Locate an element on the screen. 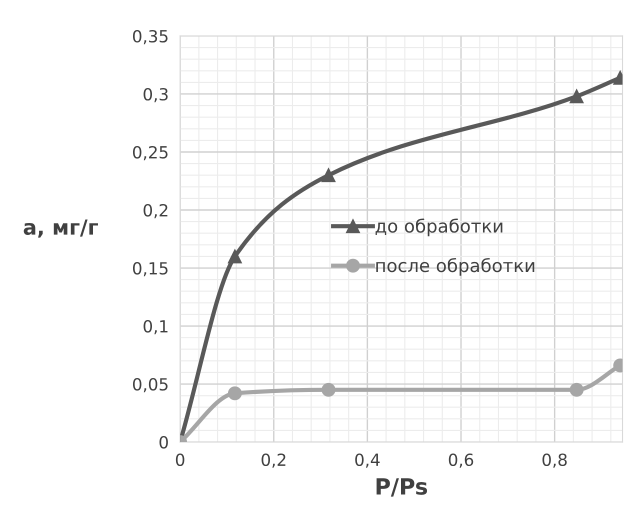 This screenshot has width=632, height=514. y-axis-title: a, мг/г is located at coordinates (61, 228).